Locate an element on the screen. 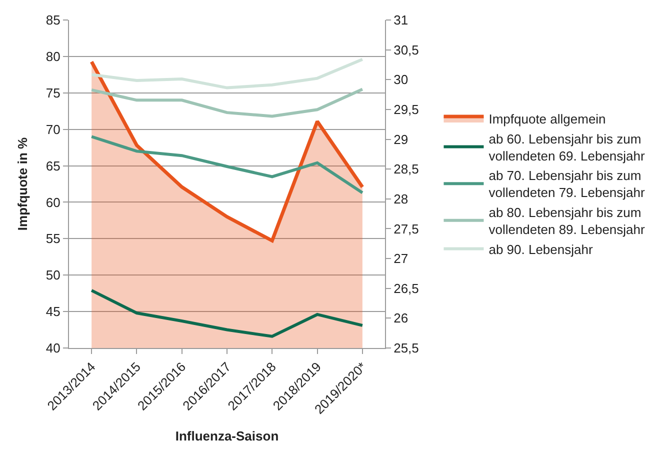  y2-tick-label: 27,5 is located at coordinates (406, 228).